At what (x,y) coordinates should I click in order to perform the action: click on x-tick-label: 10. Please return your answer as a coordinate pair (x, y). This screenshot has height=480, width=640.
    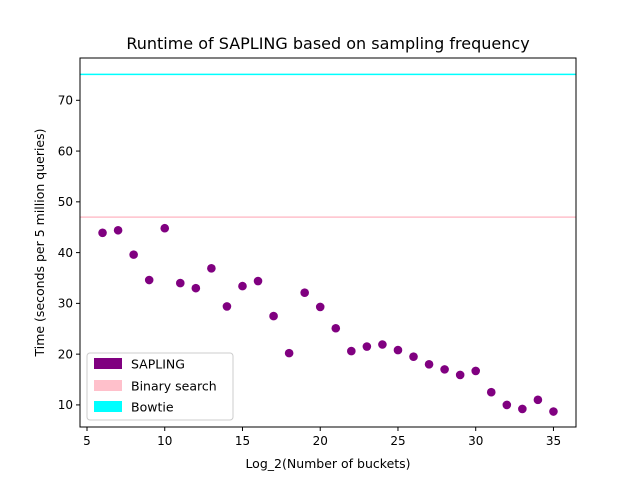
    Looking at the image, I should click on (164, 441).